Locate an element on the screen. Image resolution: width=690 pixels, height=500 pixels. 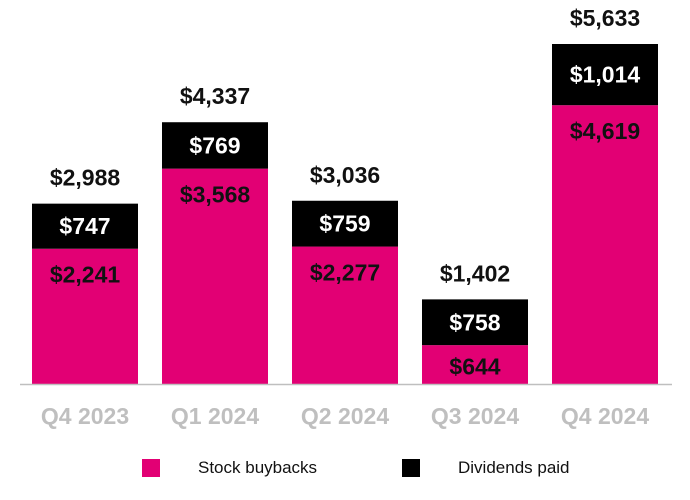
x-tick-label: Q2 2024 is located at coordinates (345, 416).